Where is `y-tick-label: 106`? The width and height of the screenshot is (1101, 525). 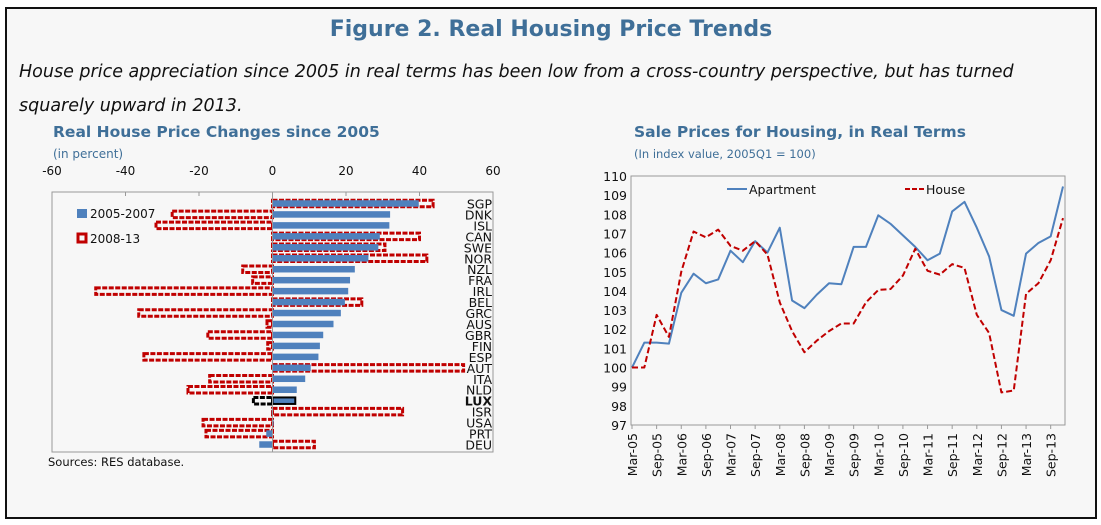
y-tick-label: 106 is located at coordinates (615, 253).